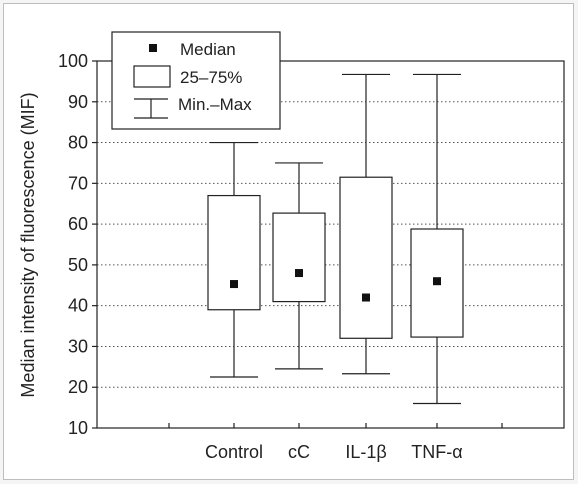 This screenshot has width=578, height=484. Describe the element at coordinates (78, 346) in the screenshot. I see `y-tick-label-30: 30` at that location.